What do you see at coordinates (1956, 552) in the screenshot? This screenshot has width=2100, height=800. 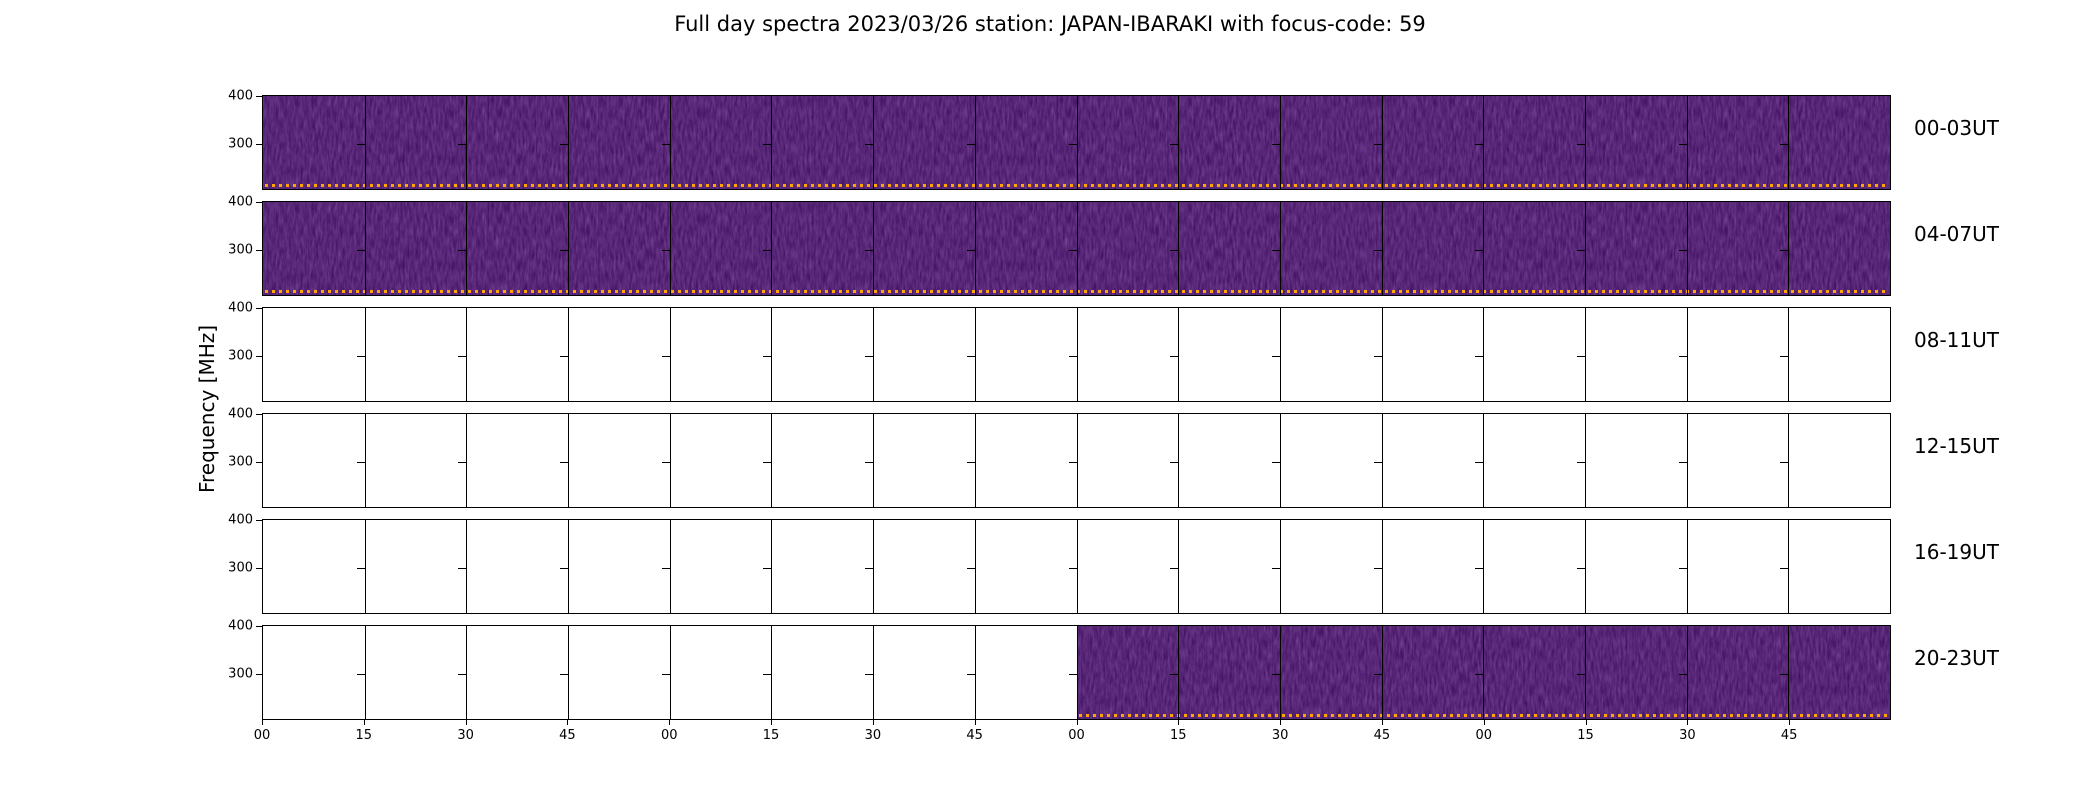 I see `row-time-label: 16-19UT` at bounding box center [1956, 552].